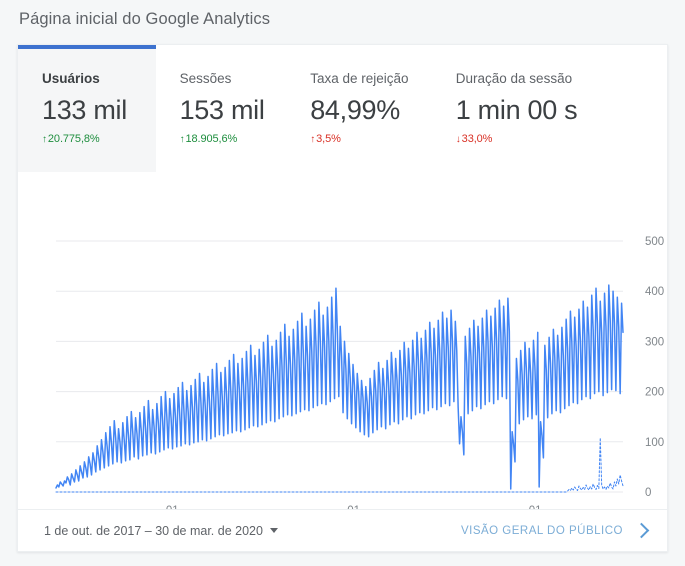 The image size is (685, 566). What do you see at coordinates (477, 139) in the screenshot?
I see `metric-tab-delta-value: 33,0%` at bounding box center [477, 139].